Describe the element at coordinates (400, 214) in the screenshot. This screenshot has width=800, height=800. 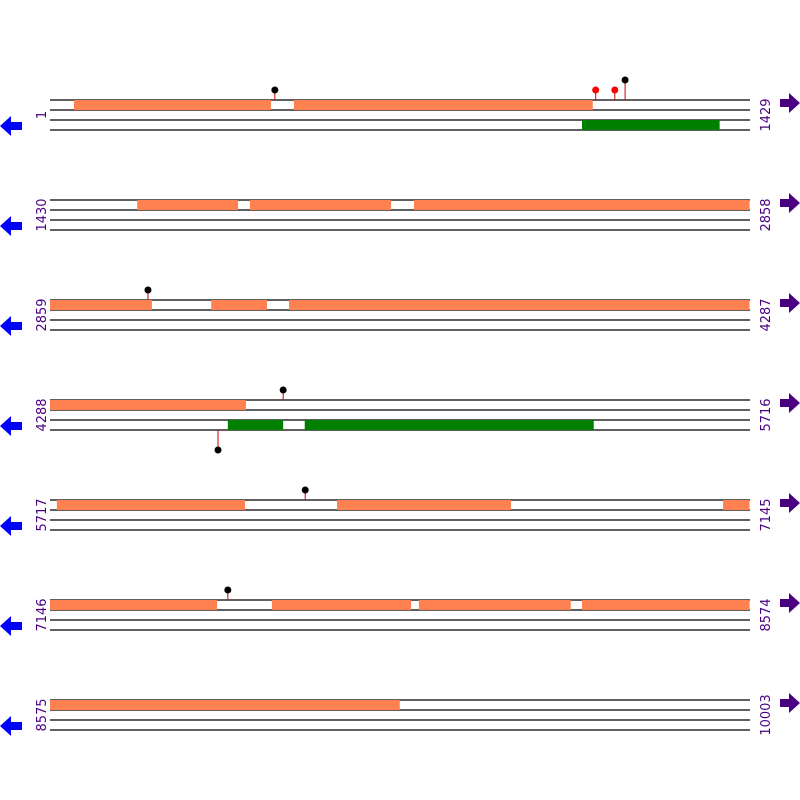
I see `sequence-row: 1430 2858` at that location.